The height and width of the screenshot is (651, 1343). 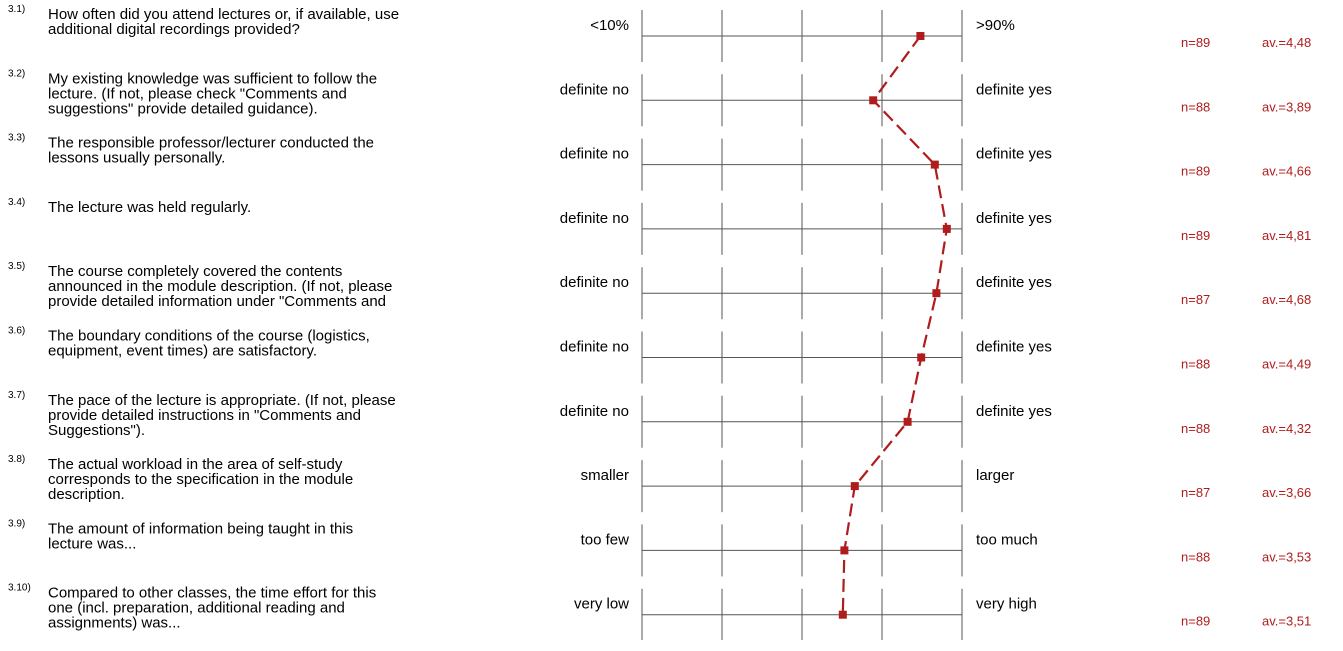 What do you see at coordinates (16, 331) in the screenshot?
I see `question-number: 3.6)` at bounding box center [16, 331].